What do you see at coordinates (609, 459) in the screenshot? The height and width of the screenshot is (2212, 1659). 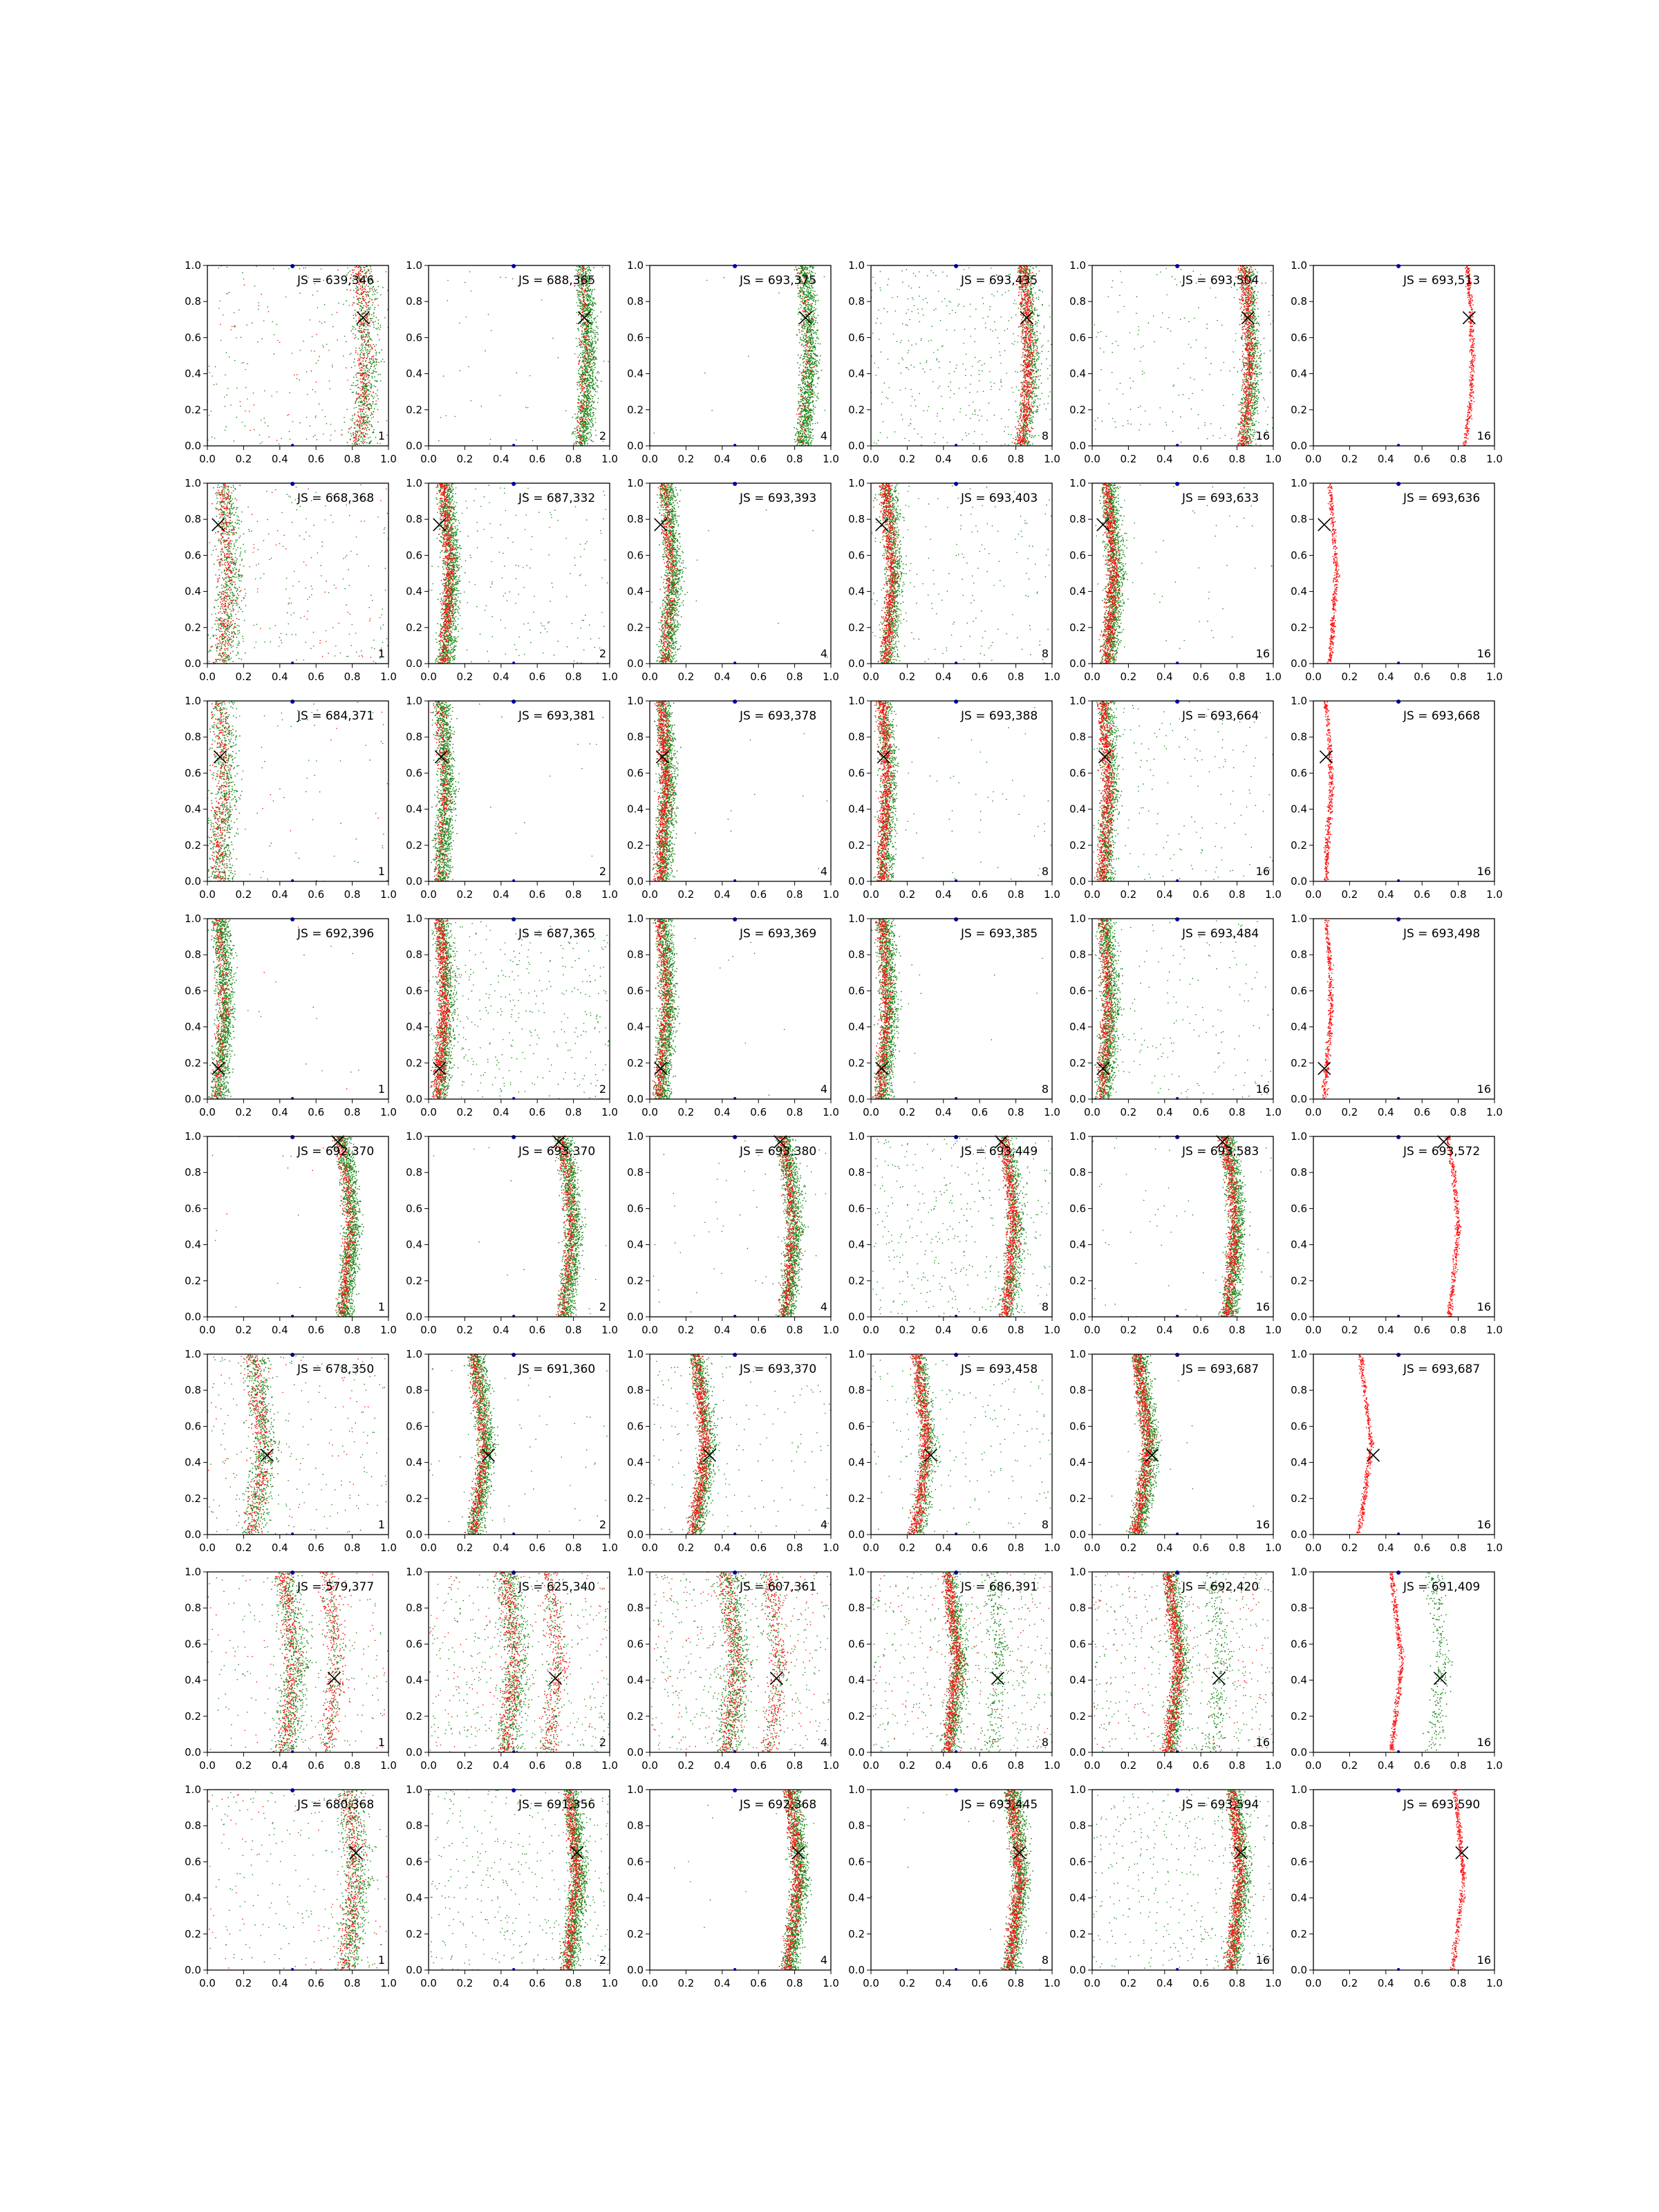 I see `x-tick-label: 1.0` at bounding box center [609, 459].